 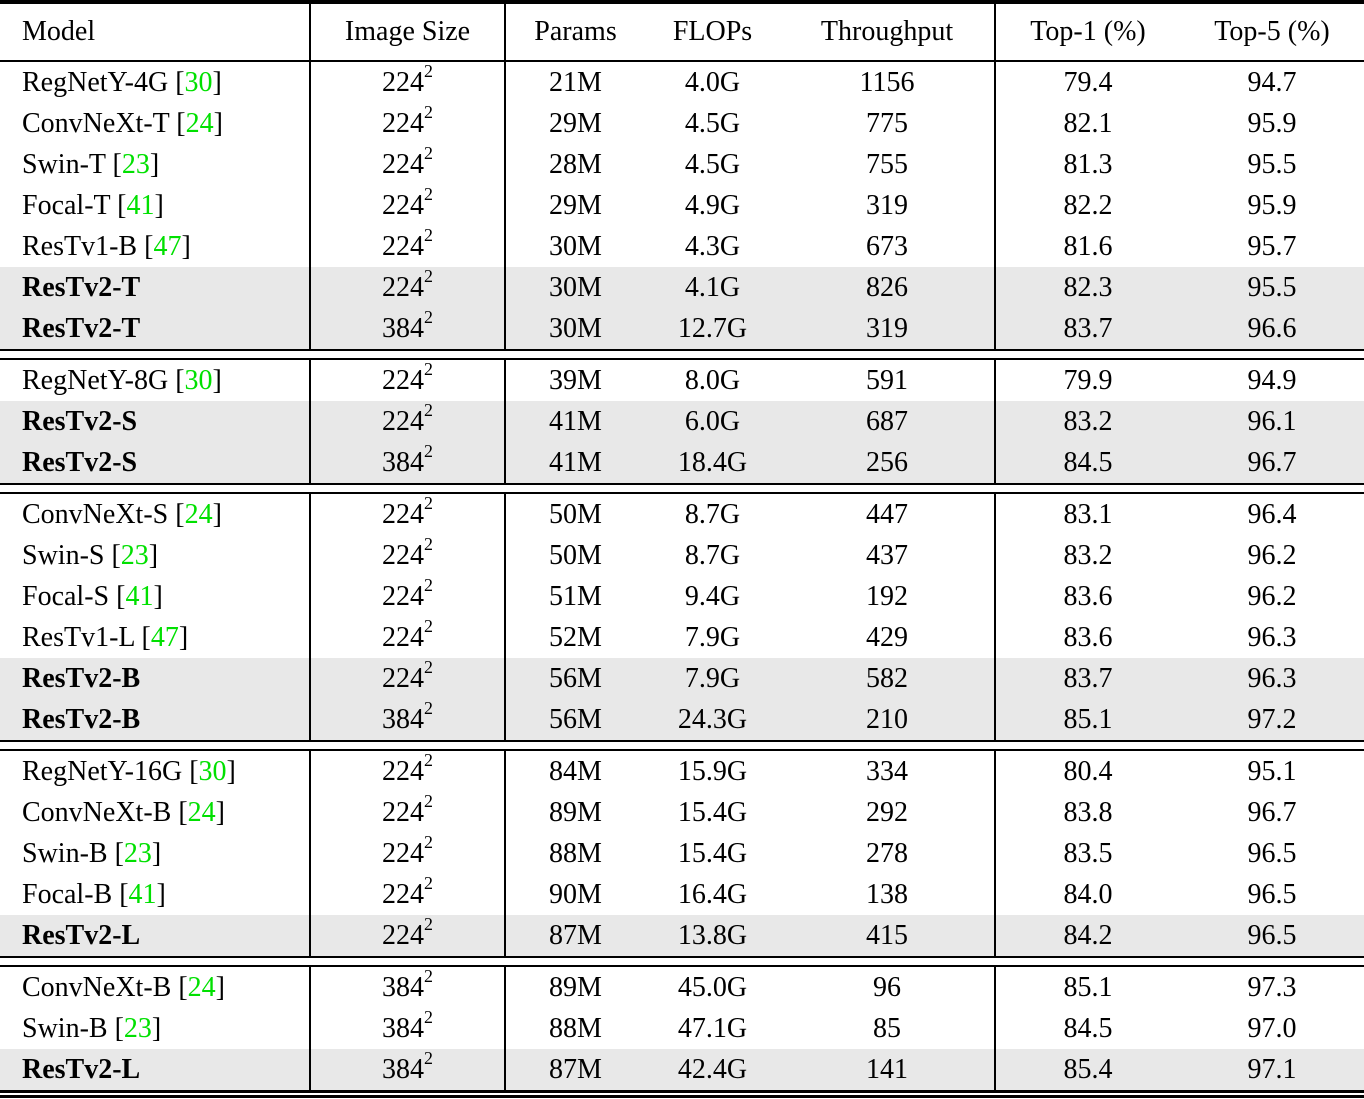 I want to click on table-row: ConvNeXt-T [24] 2242 29M 4.5G 775 82.1 95.9, so click(x=682, y=123).